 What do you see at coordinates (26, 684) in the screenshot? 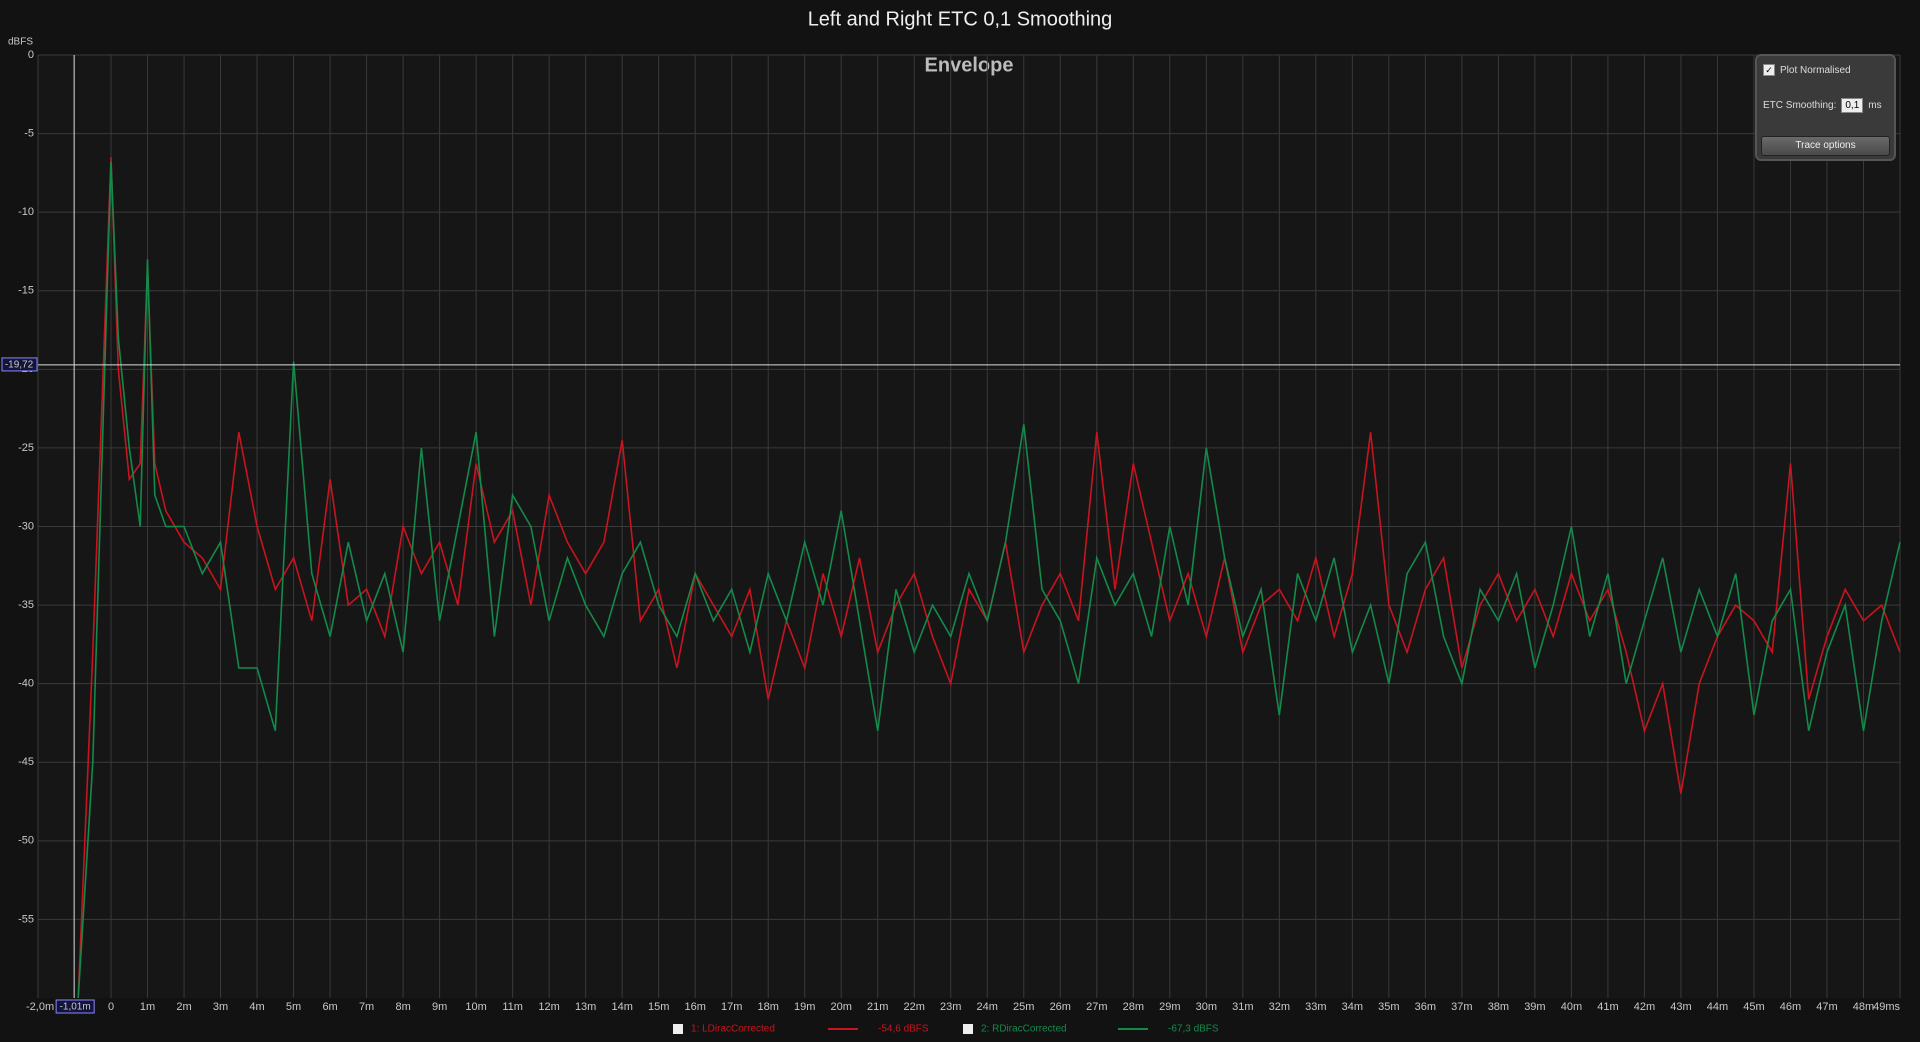
I see `y-tick-label: -40` at bounding box center [26, 684].